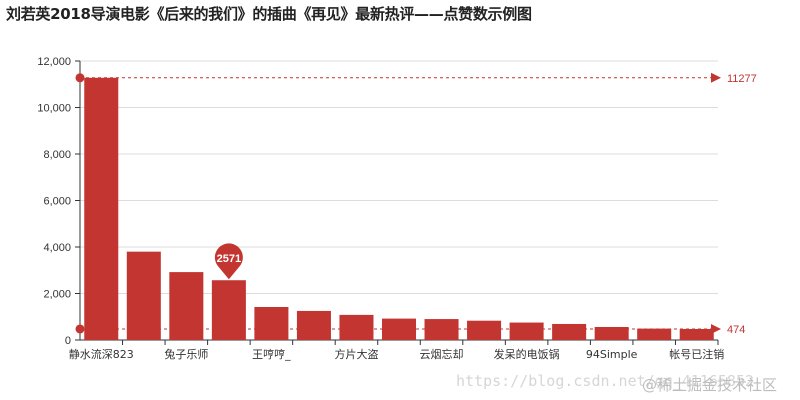 The height and width of the screenshot is (400, 800). Describe the element at coordinates (696, 354) in the screenshot. I see `x-category-label: 帐号已注销` at that location.